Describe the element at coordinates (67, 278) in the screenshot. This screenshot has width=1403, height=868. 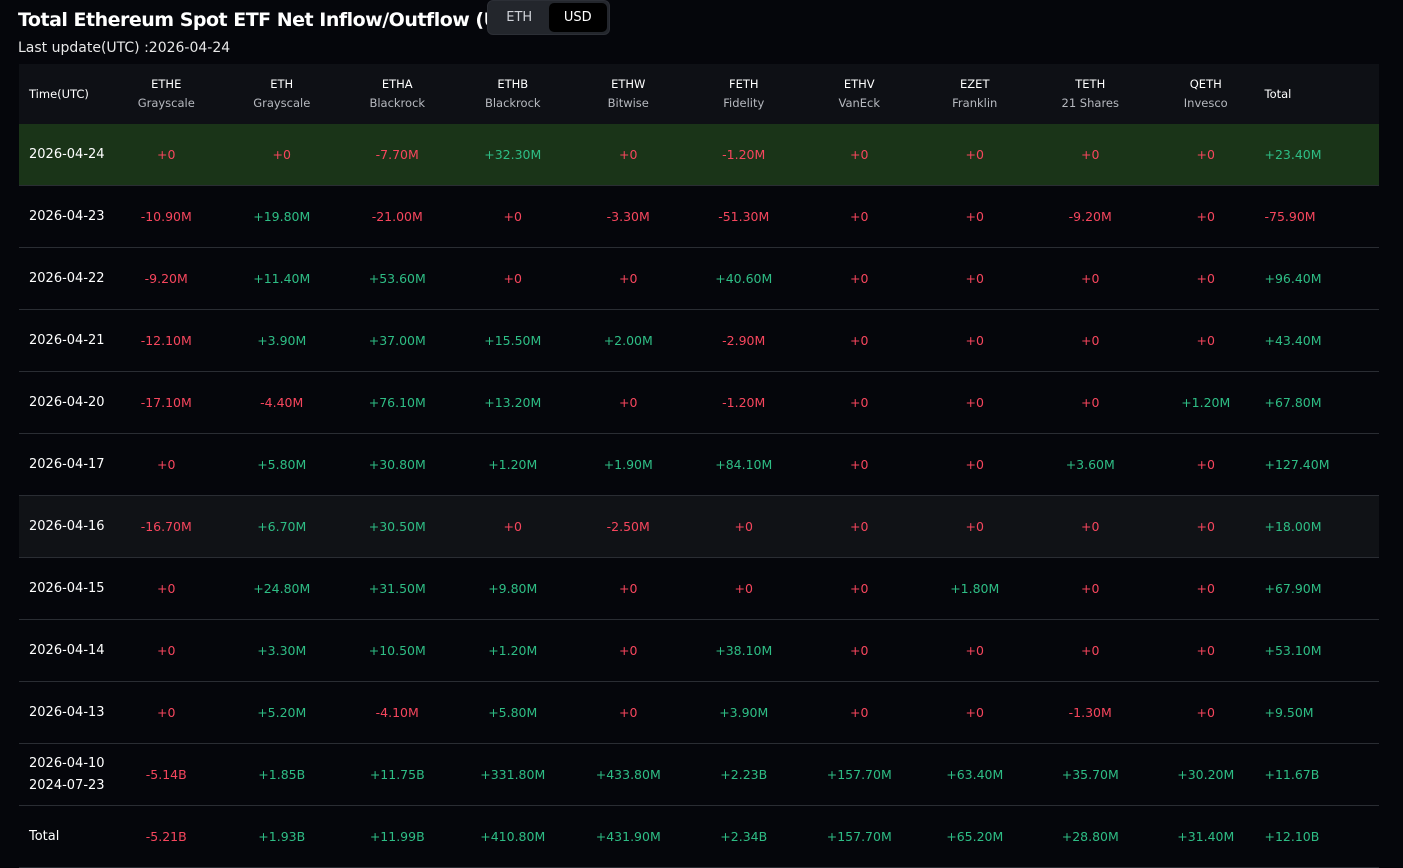
I see `date: 2026-04-22` at that location.